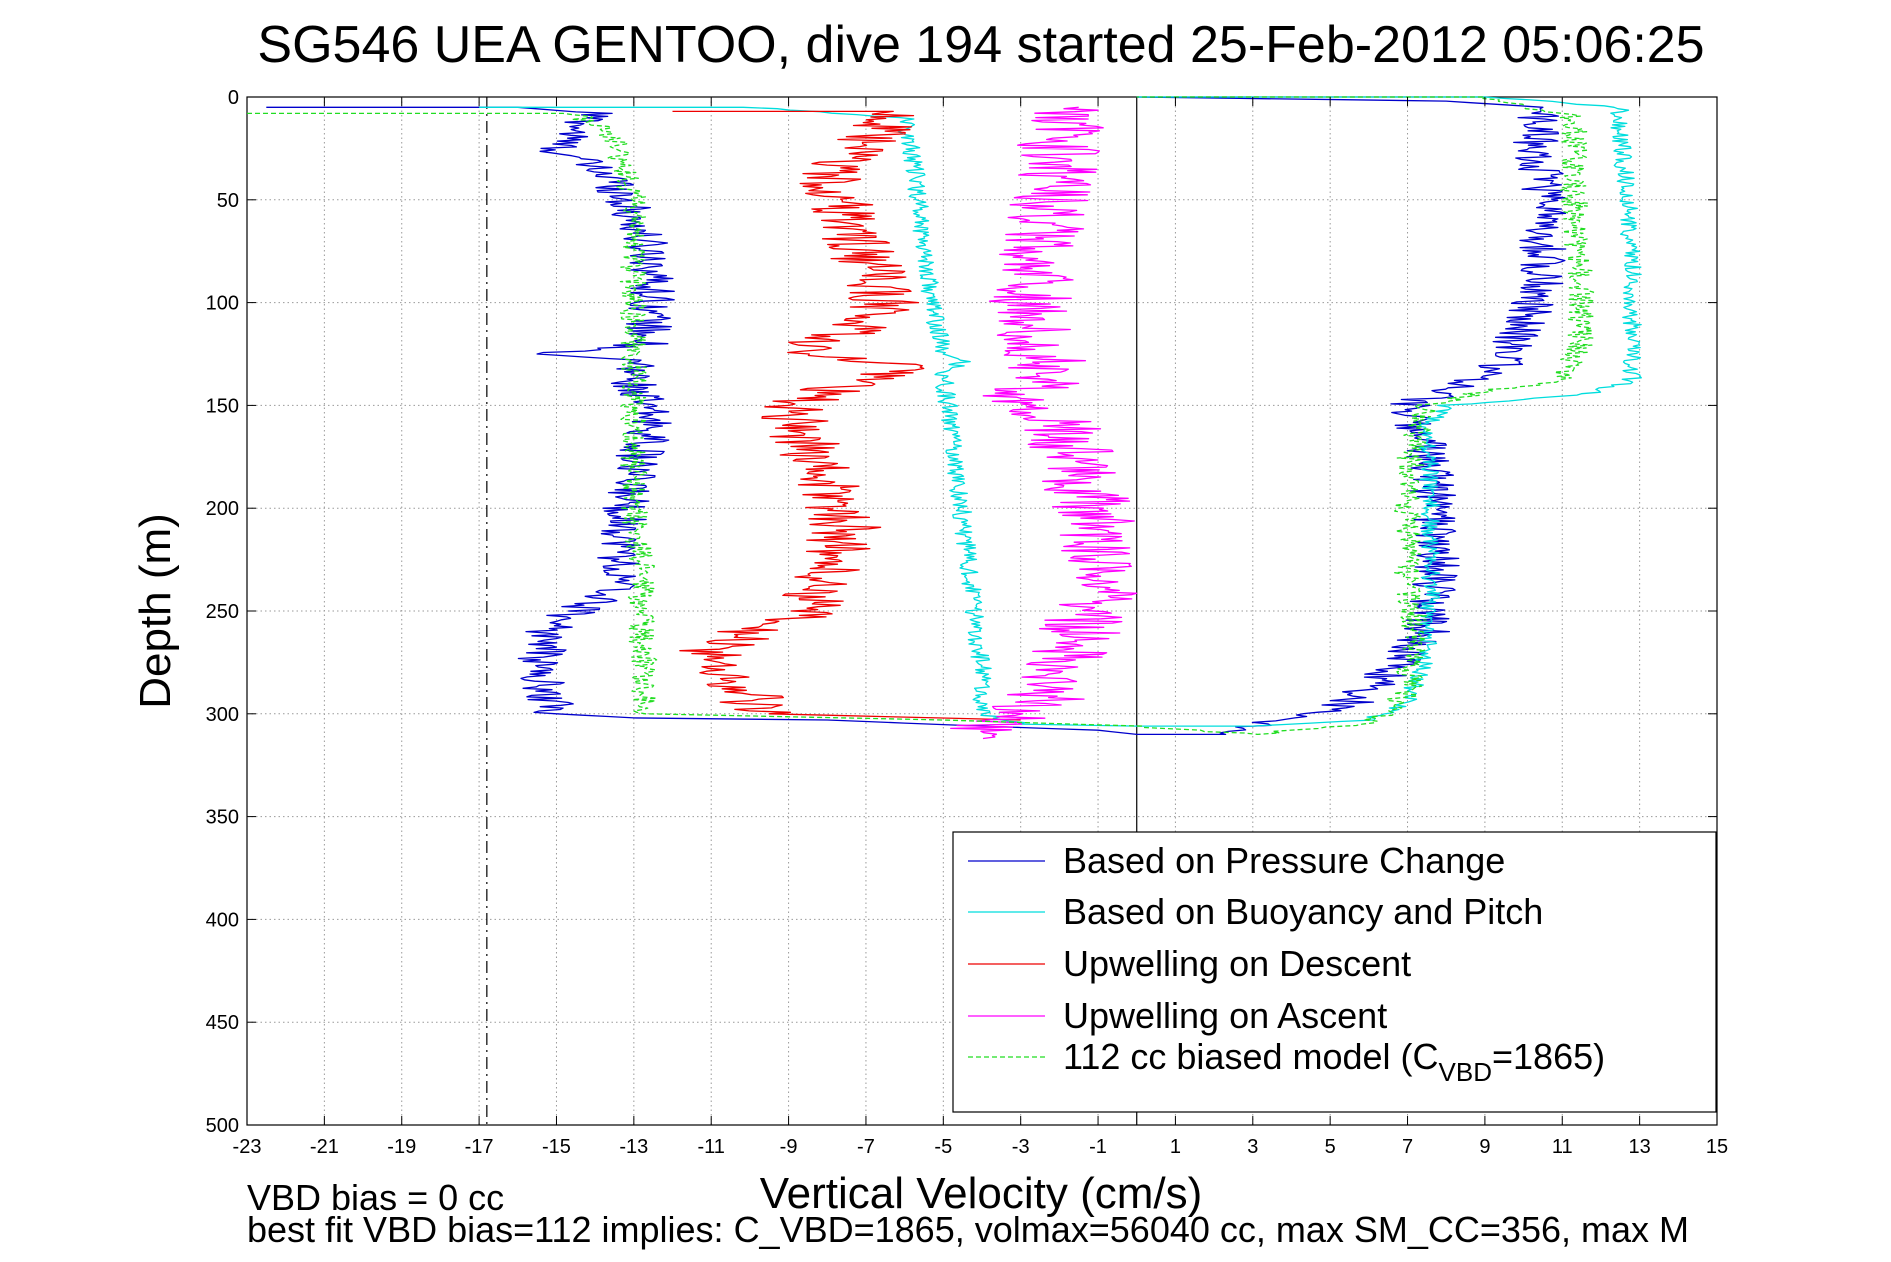 The height and width of the screenshot is (1262, 1891). Describe the element at coordinates (222, 509) in the screenshot. I see `y-tick-label: 200` at that location.